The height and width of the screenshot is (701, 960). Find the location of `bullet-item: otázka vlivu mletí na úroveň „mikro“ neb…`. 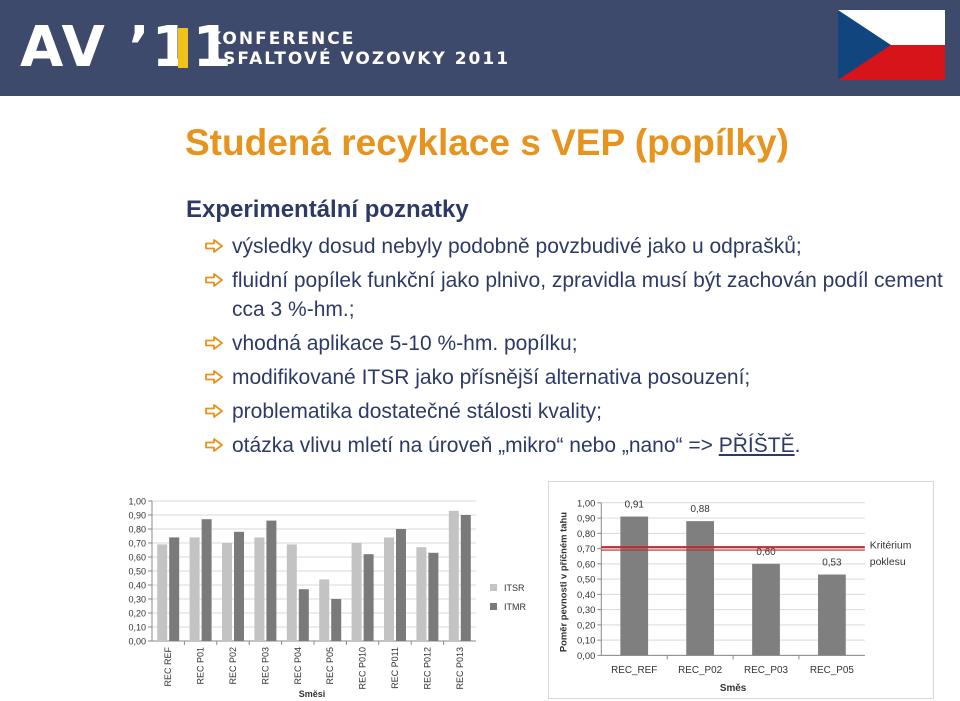

bullet-item: otázka vlivu mletí na úroveň „mikro“ neb… is located at coordinates (575, 445).